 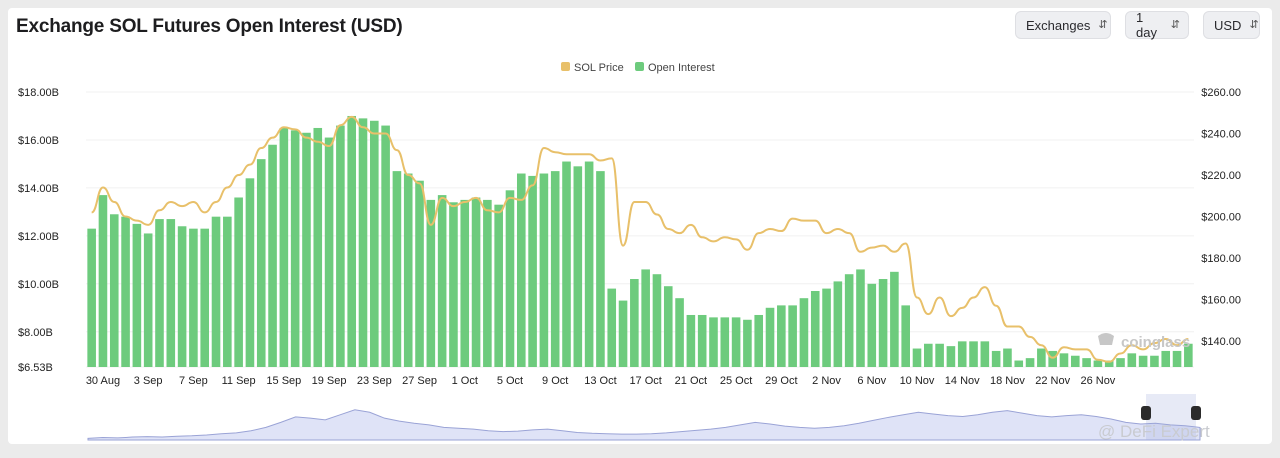 I want to click on legend-swatch-sol-price, so click(x=565, y=66).